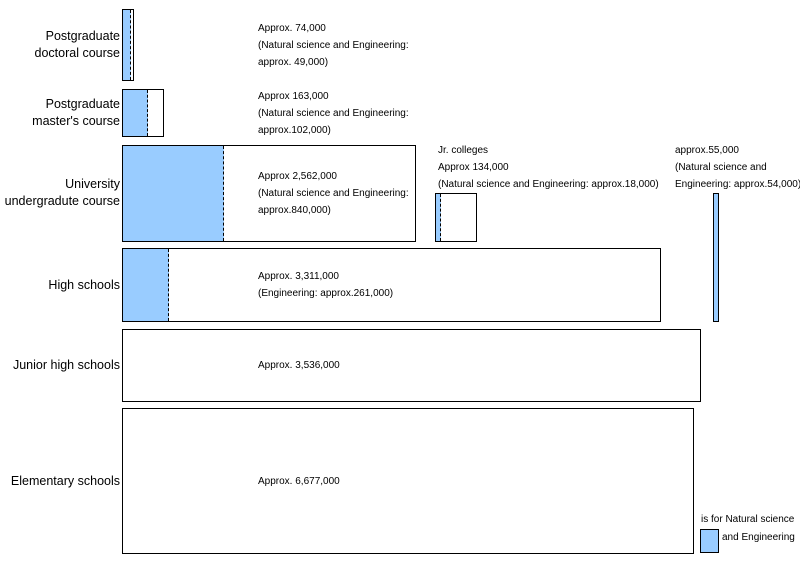 The height and width of the screenshot is (586, 800). What do you see at coordinates (135, 113) in the screenshot?
I see `masters-science-fill` at bounding box center [135, 113].